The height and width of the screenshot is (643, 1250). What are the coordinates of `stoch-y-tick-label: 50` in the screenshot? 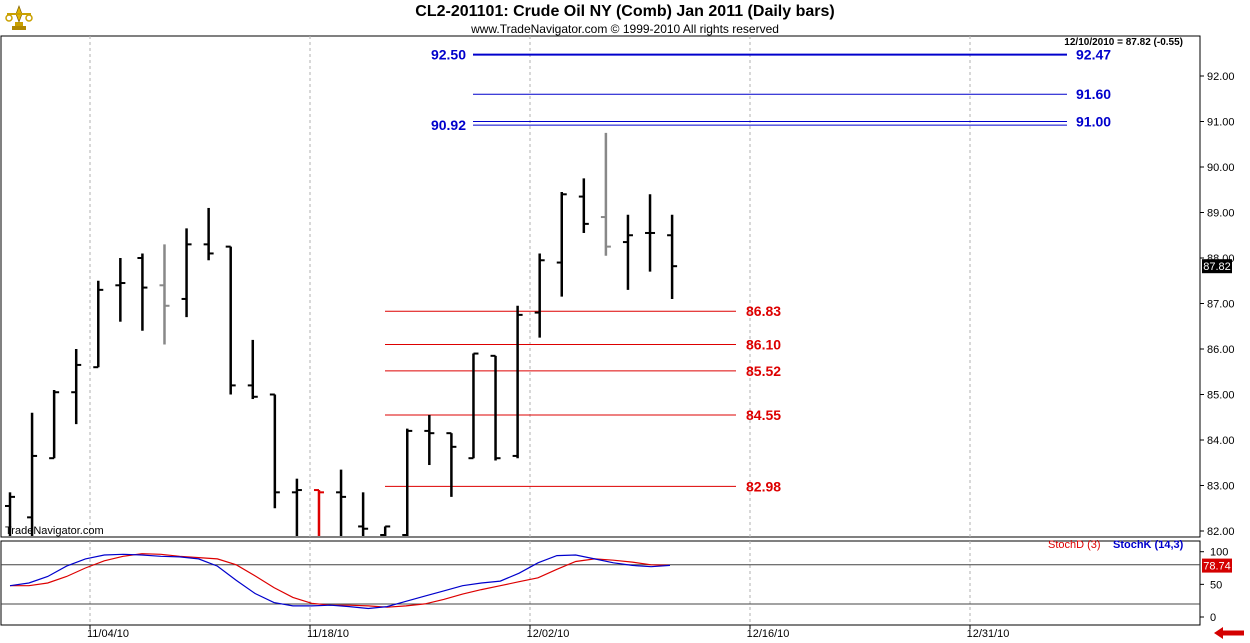 It's located at (1216, 585).